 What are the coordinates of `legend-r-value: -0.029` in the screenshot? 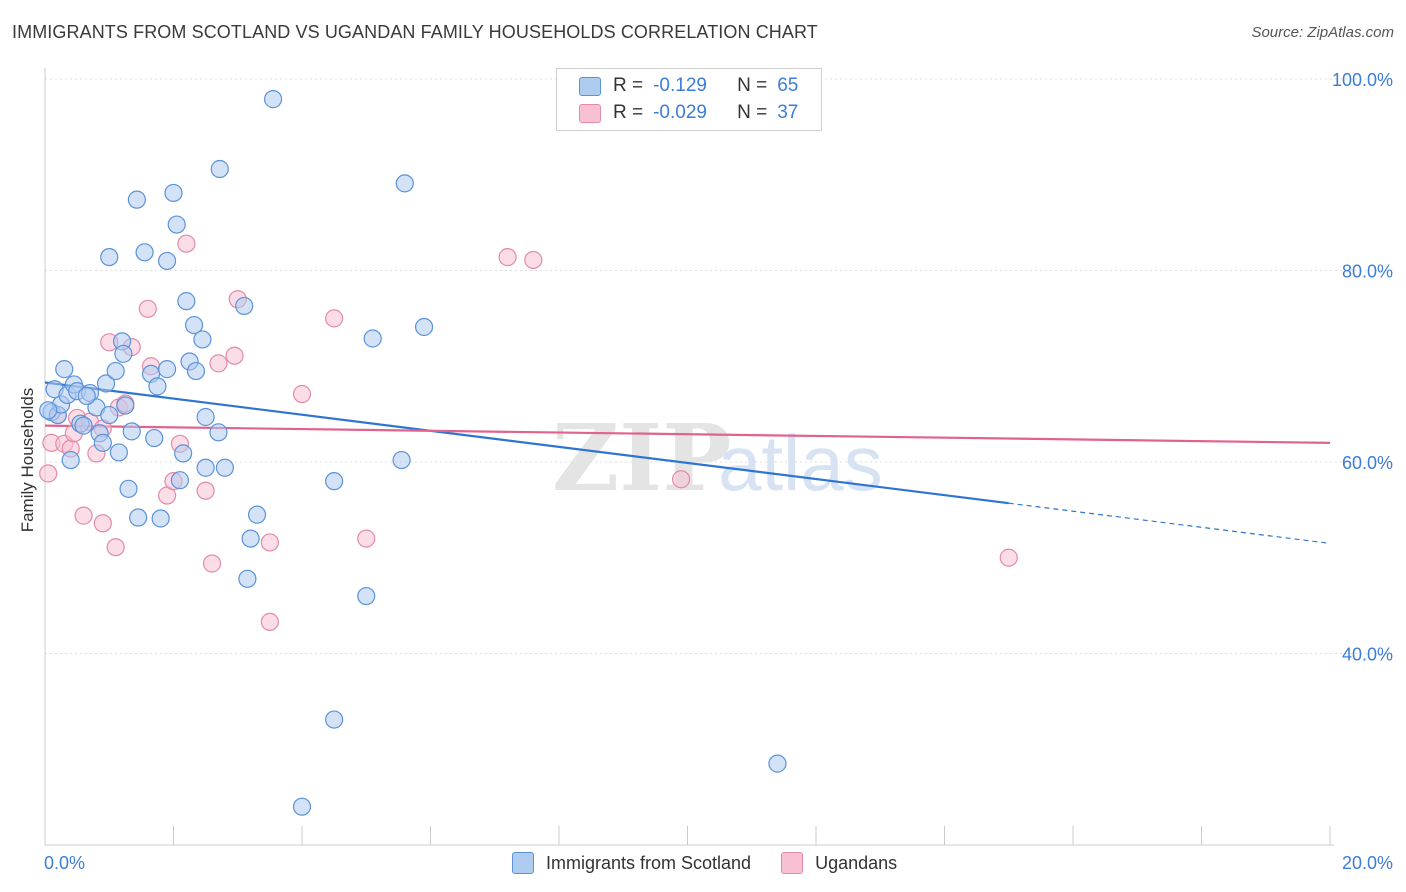 It's located at (680, 112).